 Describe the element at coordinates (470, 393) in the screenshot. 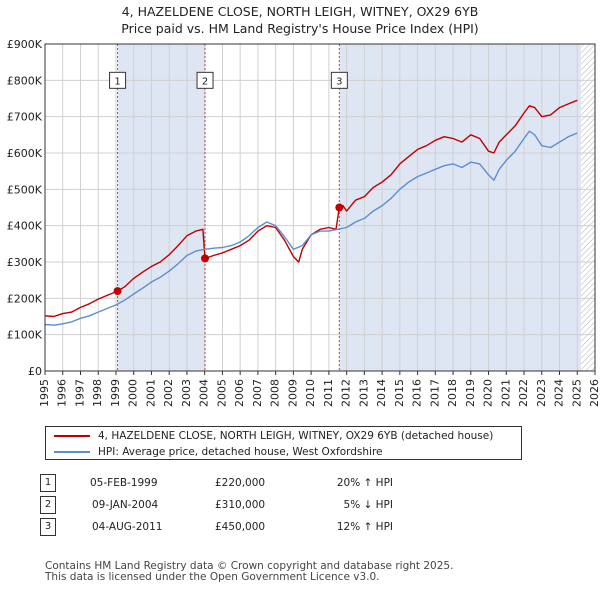

I see `x-tick-label: 2019` at that location.